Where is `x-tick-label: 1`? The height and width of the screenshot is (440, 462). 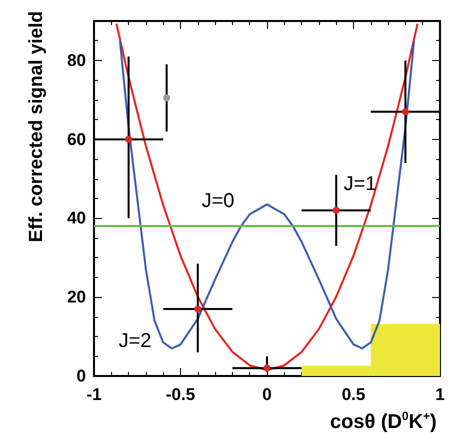
x-tick-label: 1 is located at coordinates (440, 394).